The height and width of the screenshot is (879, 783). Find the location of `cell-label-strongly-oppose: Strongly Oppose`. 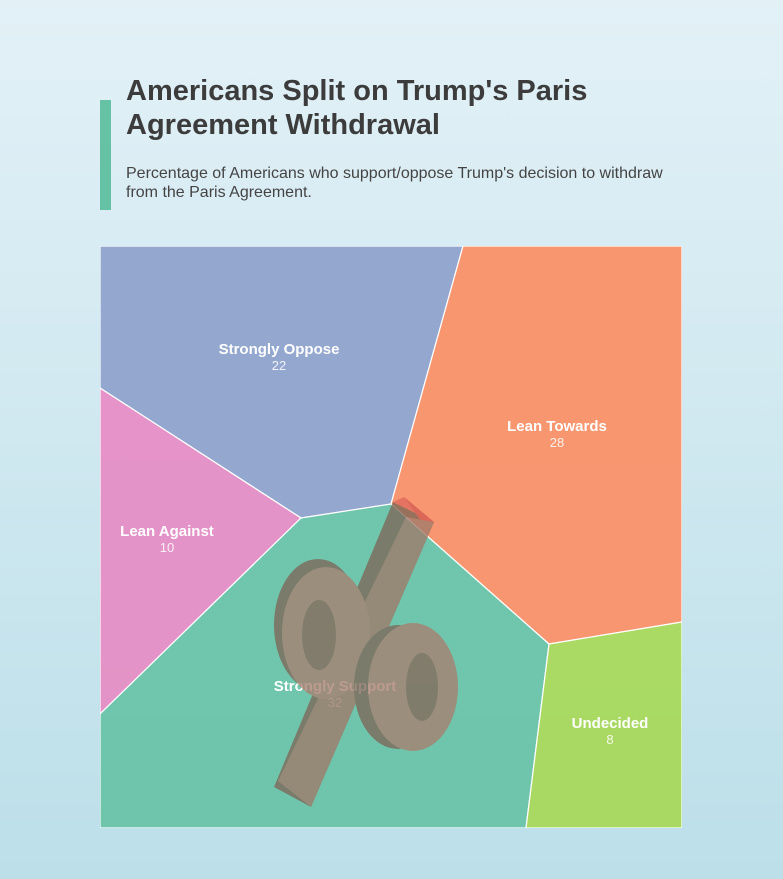

cell-label-strongly-oppose: Strongly Oppose is located at coordinates (279, 349).